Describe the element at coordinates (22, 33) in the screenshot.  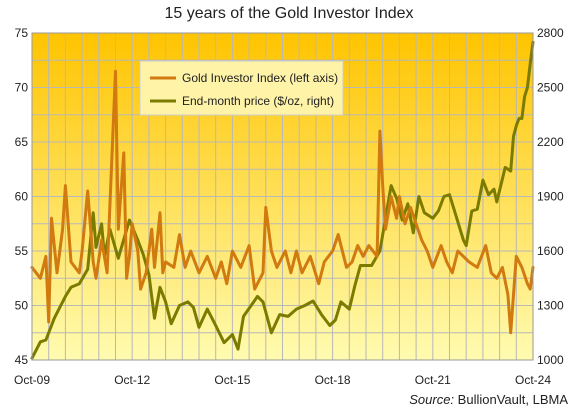
I see `y-left-tick-label: 75` at that location.